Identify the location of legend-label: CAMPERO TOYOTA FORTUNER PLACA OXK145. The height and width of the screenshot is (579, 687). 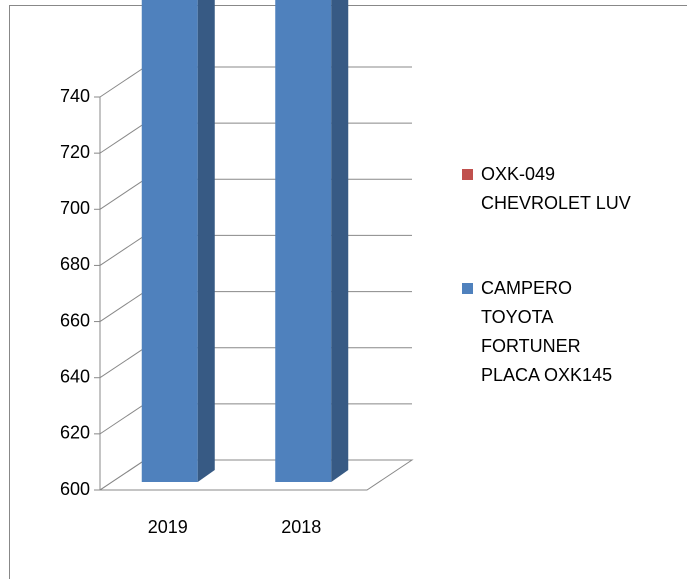
(547, 331).